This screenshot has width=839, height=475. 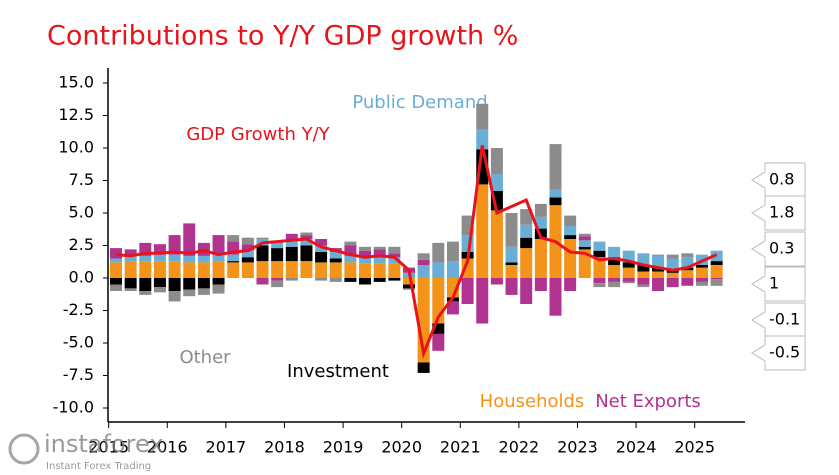 What do you see at coordinates (577, 447) in the screenshot?
I see `x-tick-label: 2023` at bounding box center [577, 447].